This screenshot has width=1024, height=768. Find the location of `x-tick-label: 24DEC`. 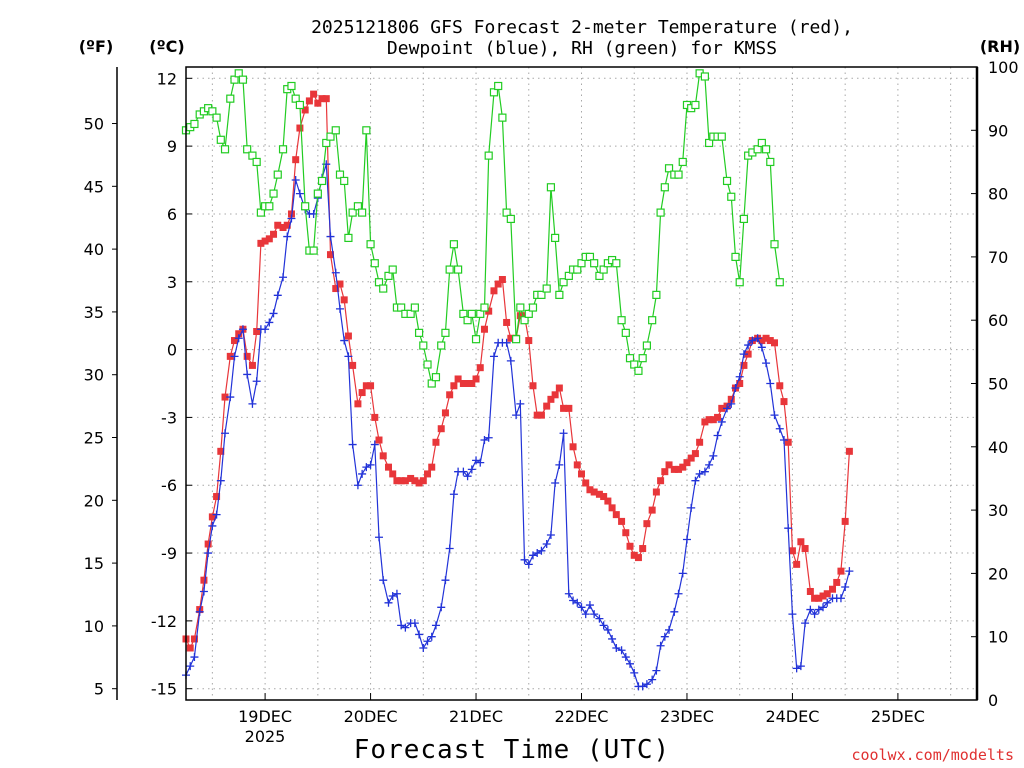

x-tick-label: 24DEC is located at coordinates (792, 716).